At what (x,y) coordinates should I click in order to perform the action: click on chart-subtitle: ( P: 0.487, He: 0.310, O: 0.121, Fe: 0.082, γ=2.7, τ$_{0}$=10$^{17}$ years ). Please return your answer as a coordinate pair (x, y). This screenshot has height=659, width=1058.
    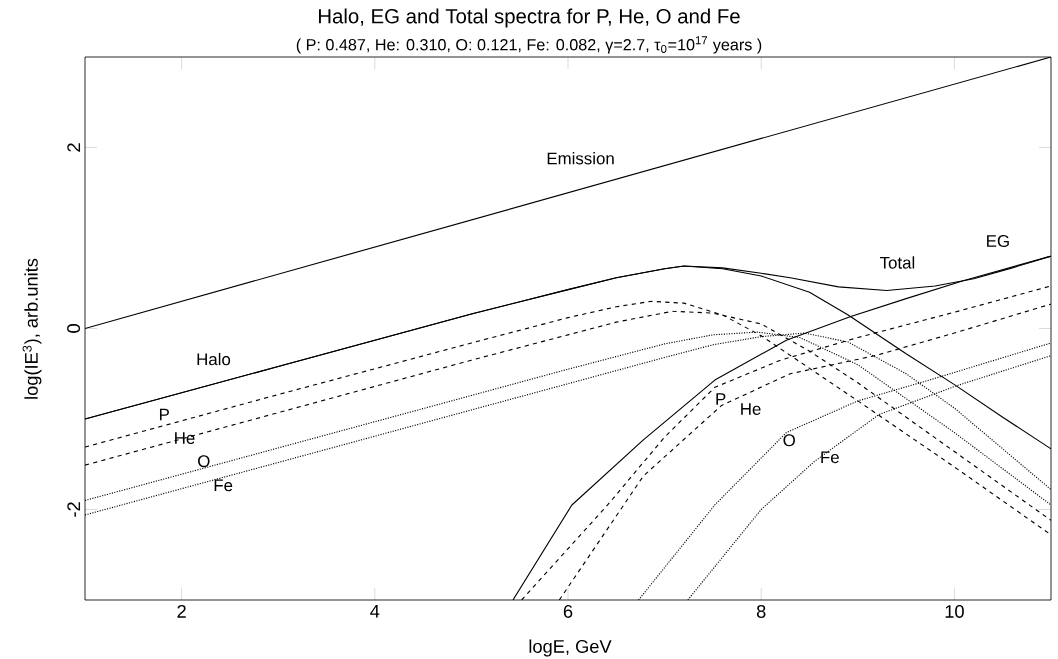
    Looking at the image, I should click on (529, 45).